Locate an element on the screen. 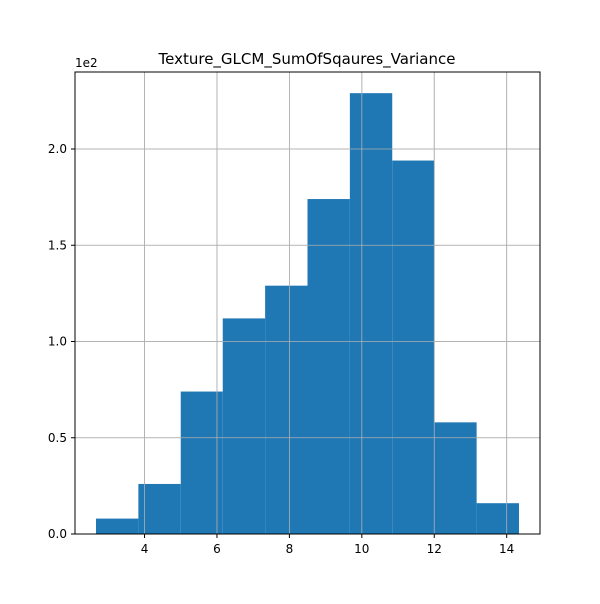  chart-title: Texture_GLCM_SumOfSqaures_Variance is located at coordinates (307, 59).